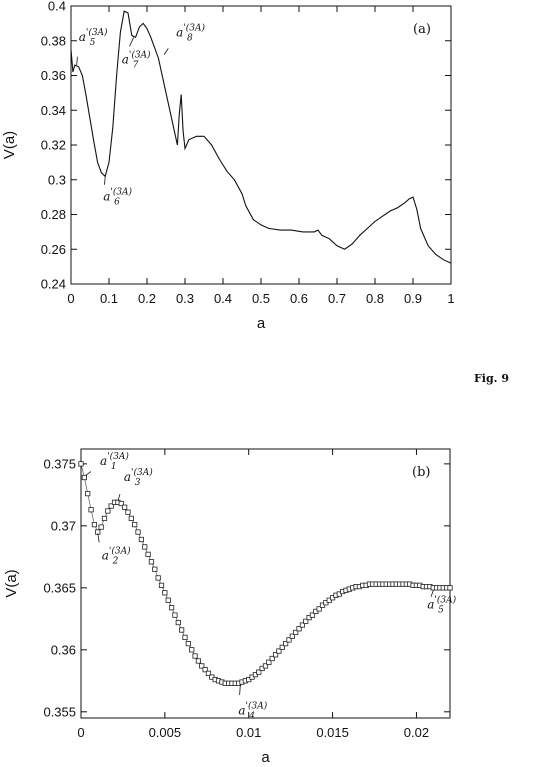 Image resolution: width=542 pixels, height=767 pixels. I want to click on y-tick-label: 0.365, so click(59, 587).